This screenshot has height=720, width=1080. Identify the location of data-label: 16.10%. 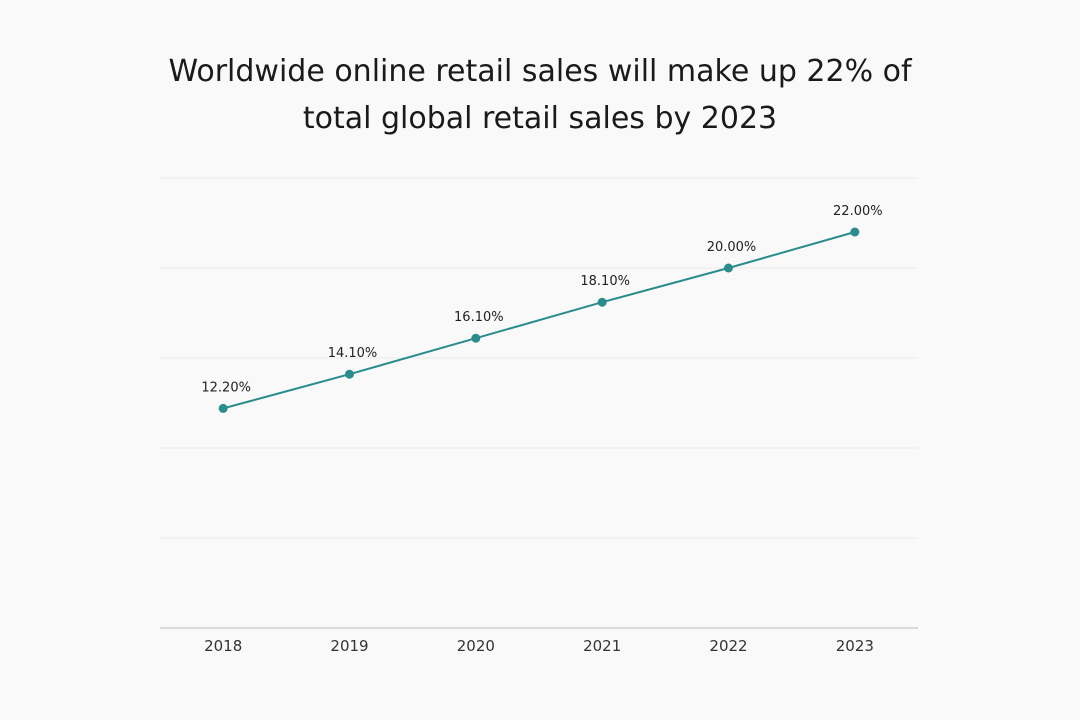
(479, 317).